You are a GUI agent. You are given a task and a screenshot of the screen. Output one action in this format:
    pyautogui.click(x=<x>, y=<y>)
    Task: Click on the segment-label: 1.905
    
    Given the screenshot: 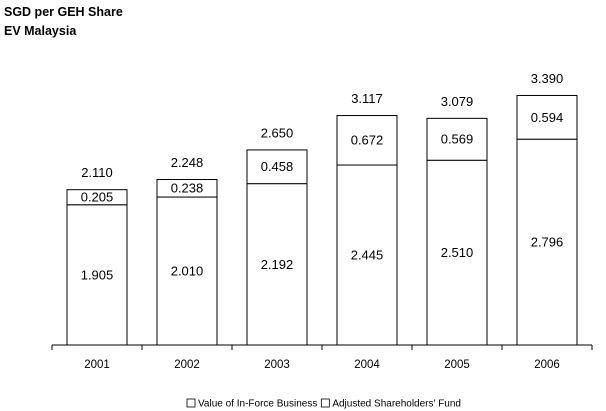 What is the action you would take?
    pyautogui.click(x=97, y=274)
    